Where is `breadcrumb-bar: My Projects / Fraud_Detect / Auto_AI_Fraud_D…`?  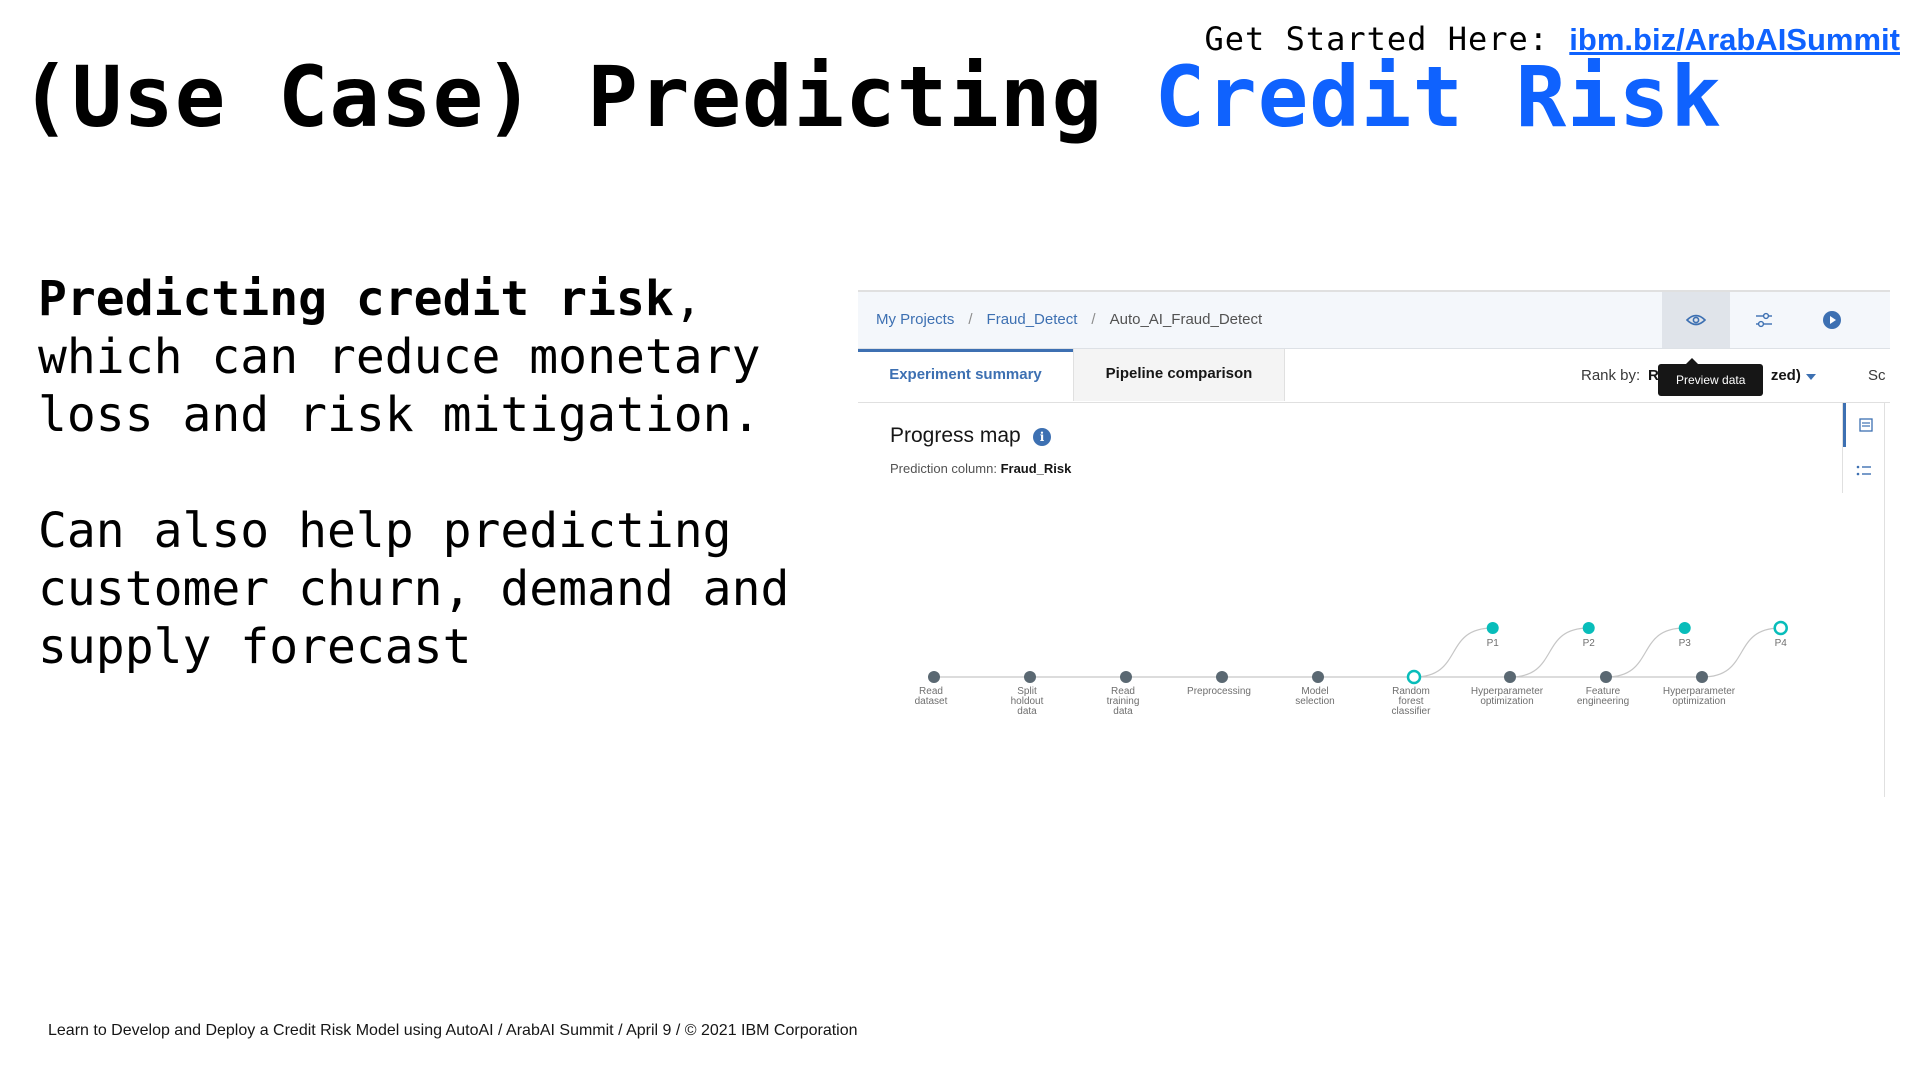
breadcrumb-bar: My Projects / Fraud_Detect / Auto_AI_Fraud_D… is located at coordinates (1374, 320).